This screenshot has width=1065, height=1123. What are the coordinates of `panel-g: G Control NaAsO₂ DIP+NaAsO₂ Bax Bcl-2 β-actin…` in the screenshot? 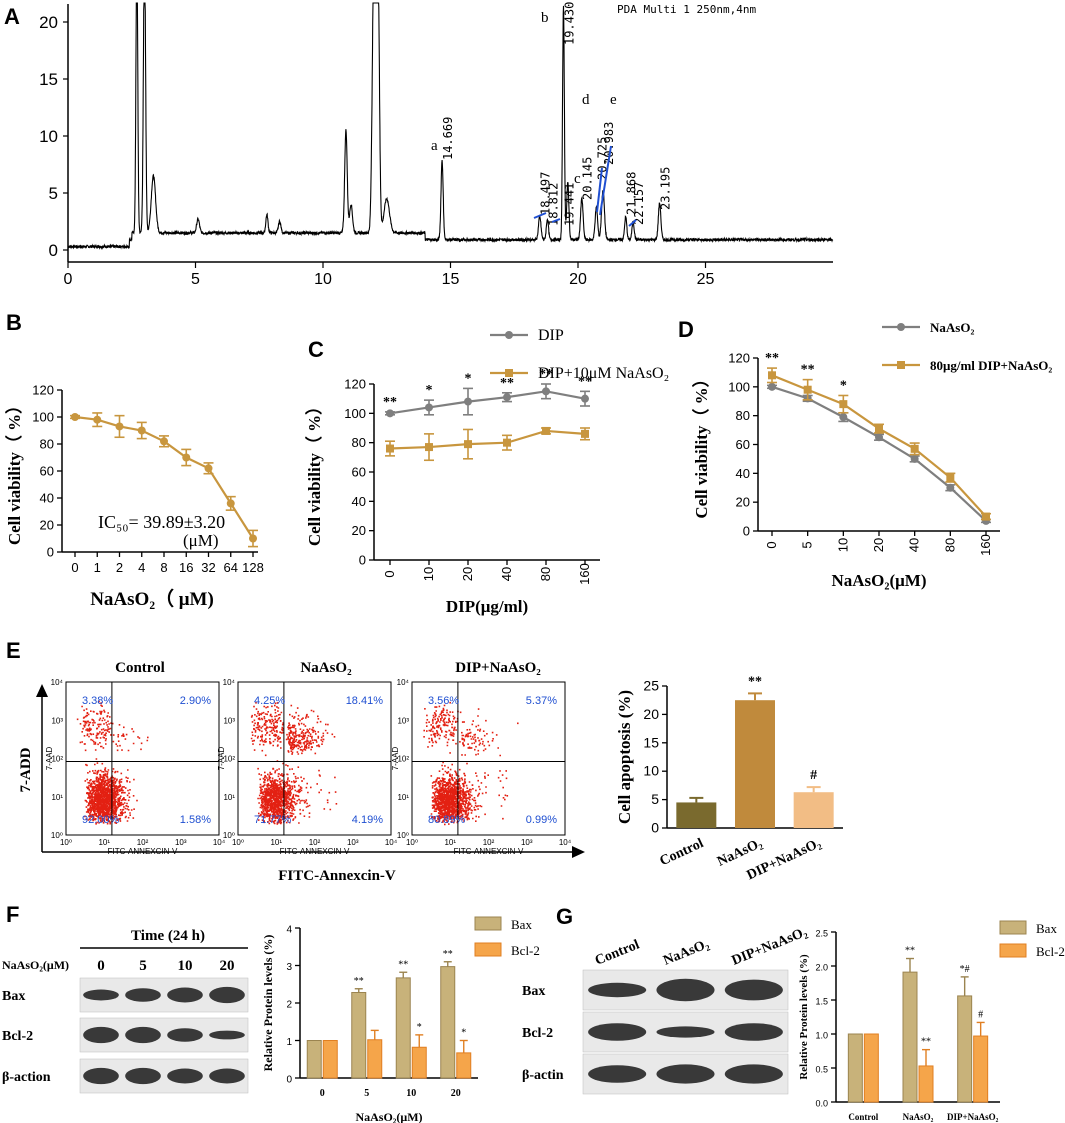 It's located at (793, 1013).